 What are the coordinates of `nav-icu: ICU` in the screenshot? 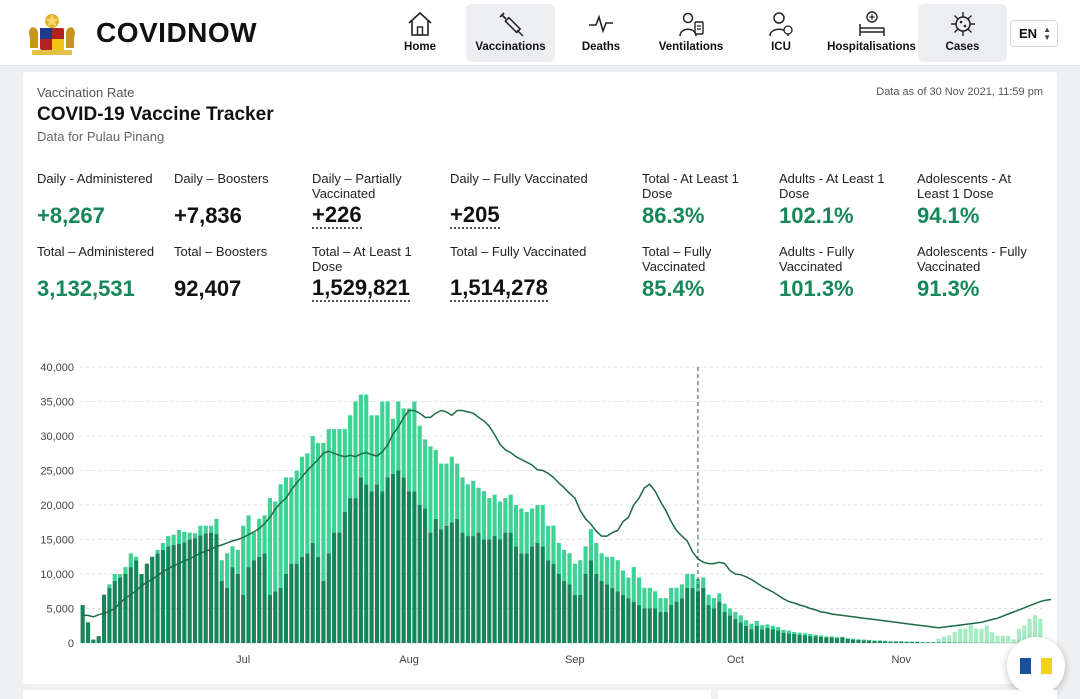 It's located at (781, 33).